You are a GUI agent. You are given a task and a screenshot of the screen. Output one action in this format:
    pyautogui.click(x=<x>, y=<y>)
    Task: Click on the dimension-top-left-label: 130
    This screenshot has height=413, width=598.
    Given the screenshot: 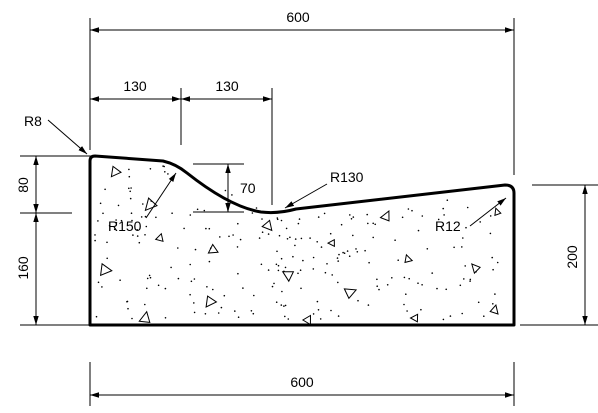 What is the action you would take?
    pyautogui.click(x=135, y=86)
    